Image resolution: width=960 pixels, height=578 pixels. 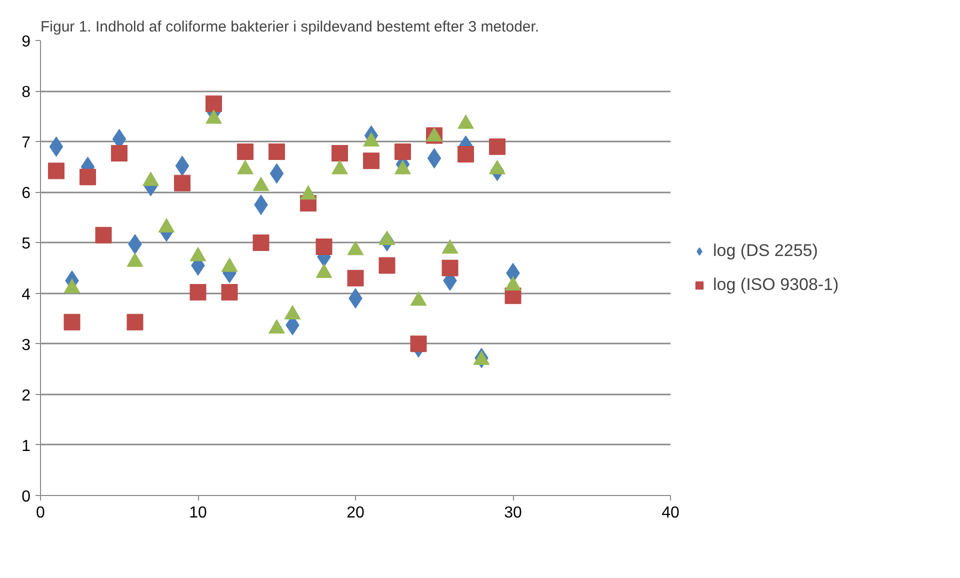 What do you see at coordinates (198, 513) in the screenshot?
I see `x-tick-label: 10` at bounding box center [198, 513].